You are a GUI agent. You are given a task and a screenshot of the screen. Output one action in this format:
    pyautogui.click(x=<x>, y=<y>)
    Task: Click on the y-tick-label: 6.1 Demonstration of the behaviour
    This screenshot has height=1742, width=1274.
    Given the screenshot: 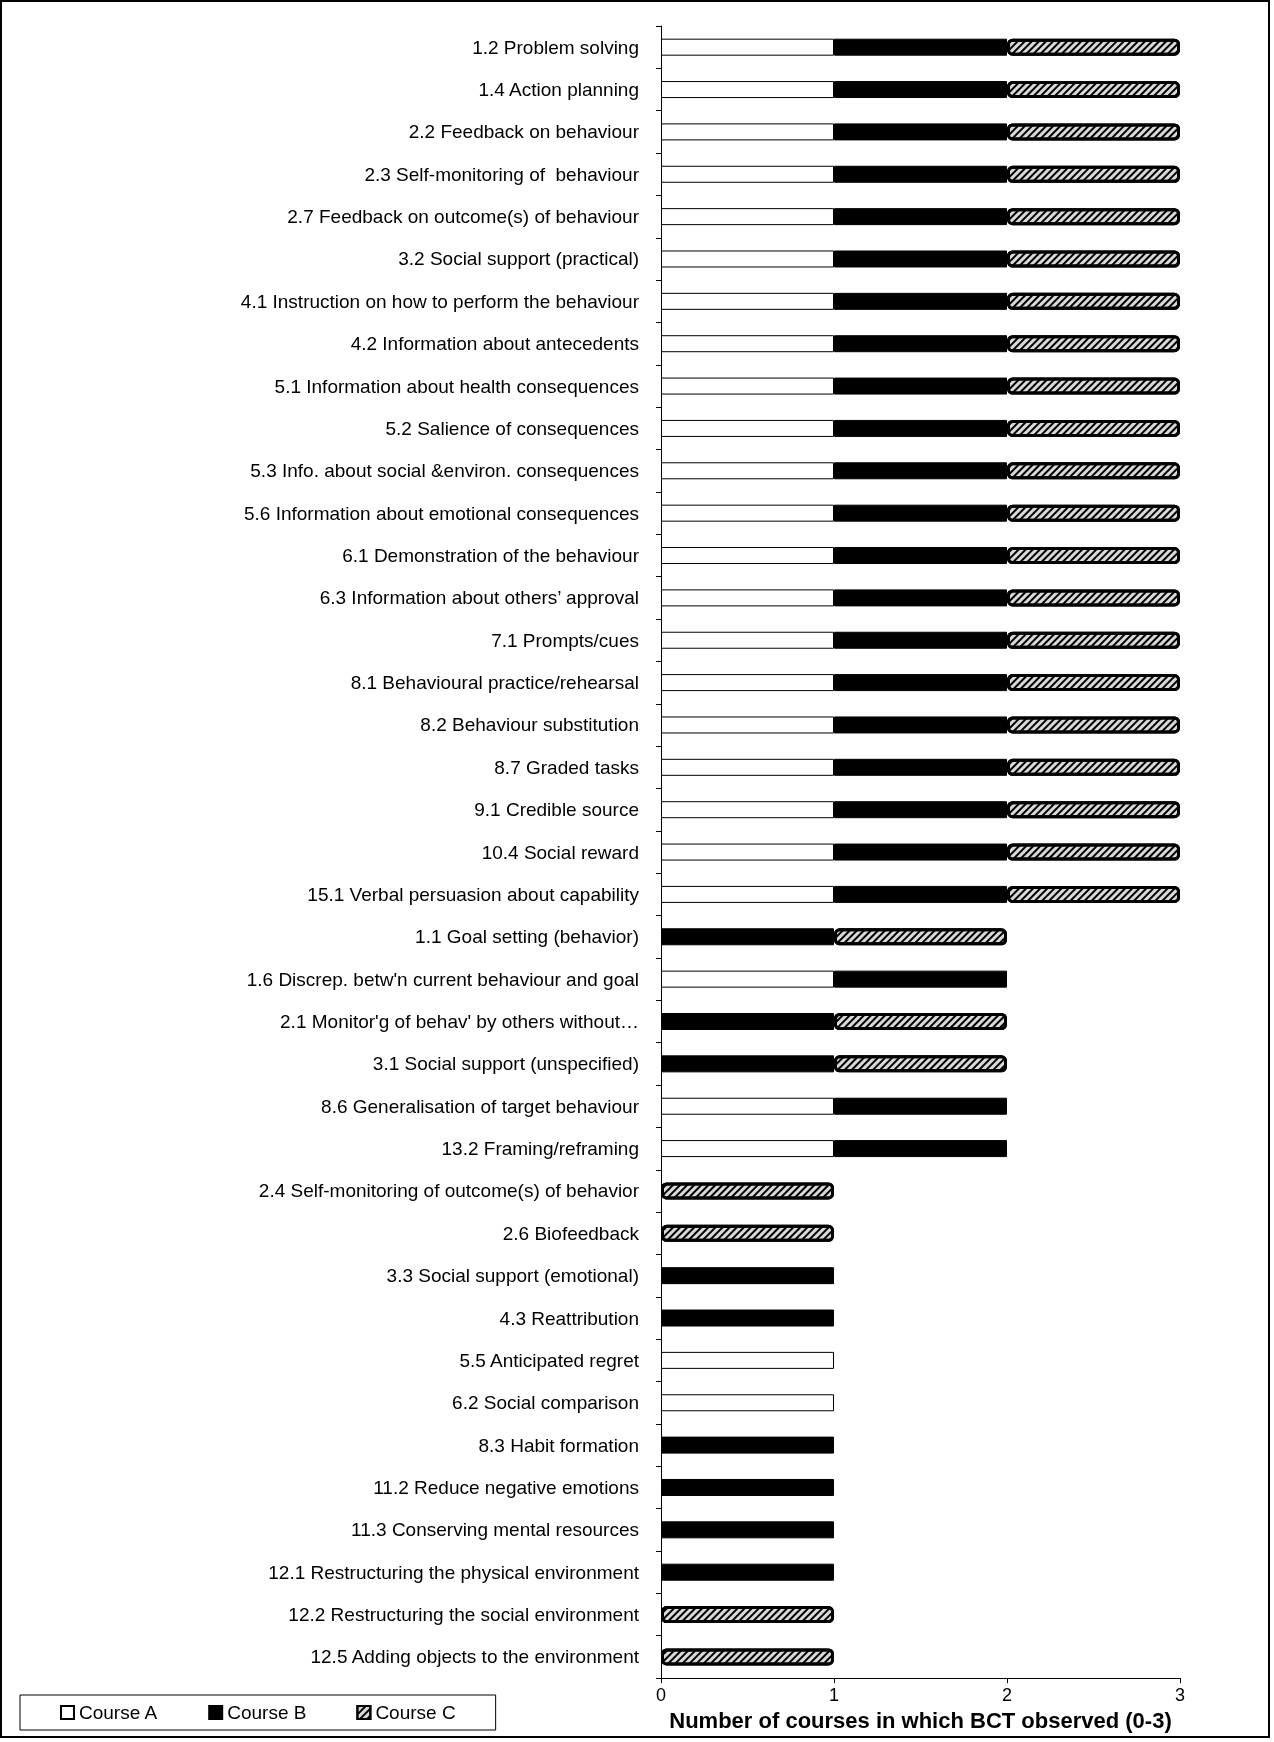 What is the action you would take?
    pyautogui.click(x=491, y=556)
    